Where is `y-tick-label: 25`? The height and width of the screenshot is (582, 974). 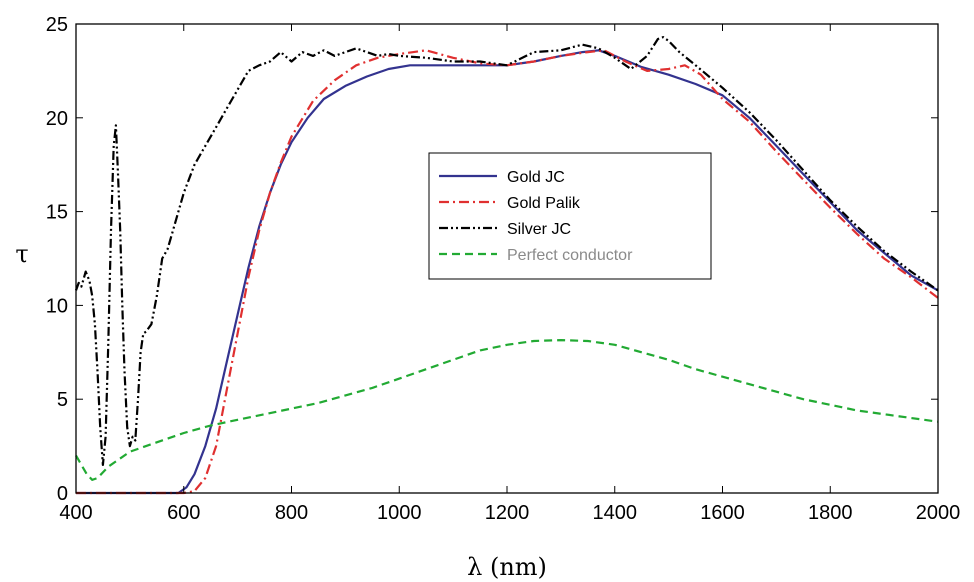 y-tick-label: 25 is located at coordinates (57, 25).